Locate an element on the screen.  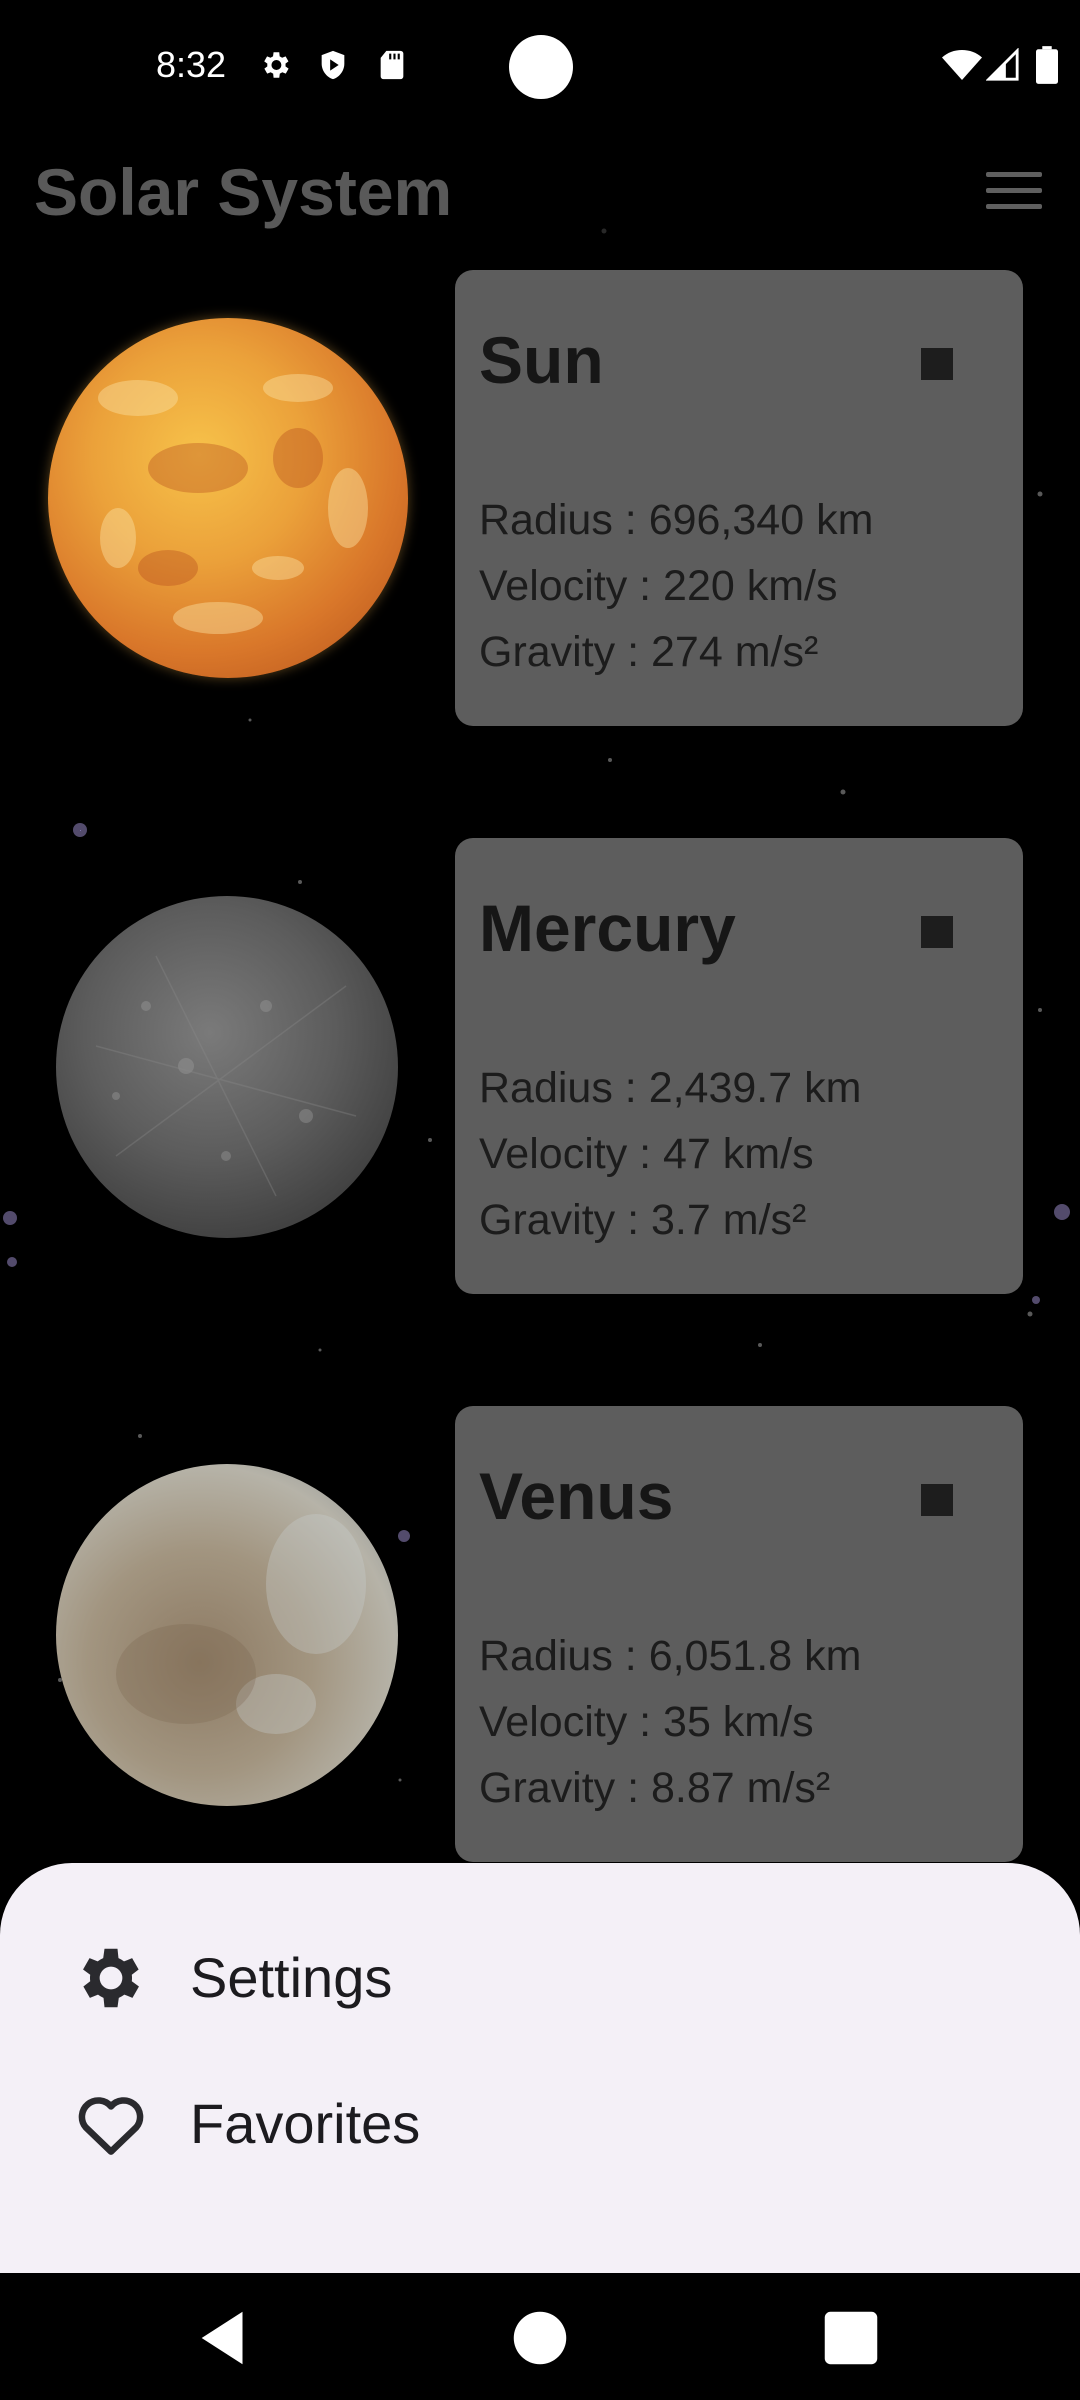
planet-name: Mercury is located at coordinates (607, 928).